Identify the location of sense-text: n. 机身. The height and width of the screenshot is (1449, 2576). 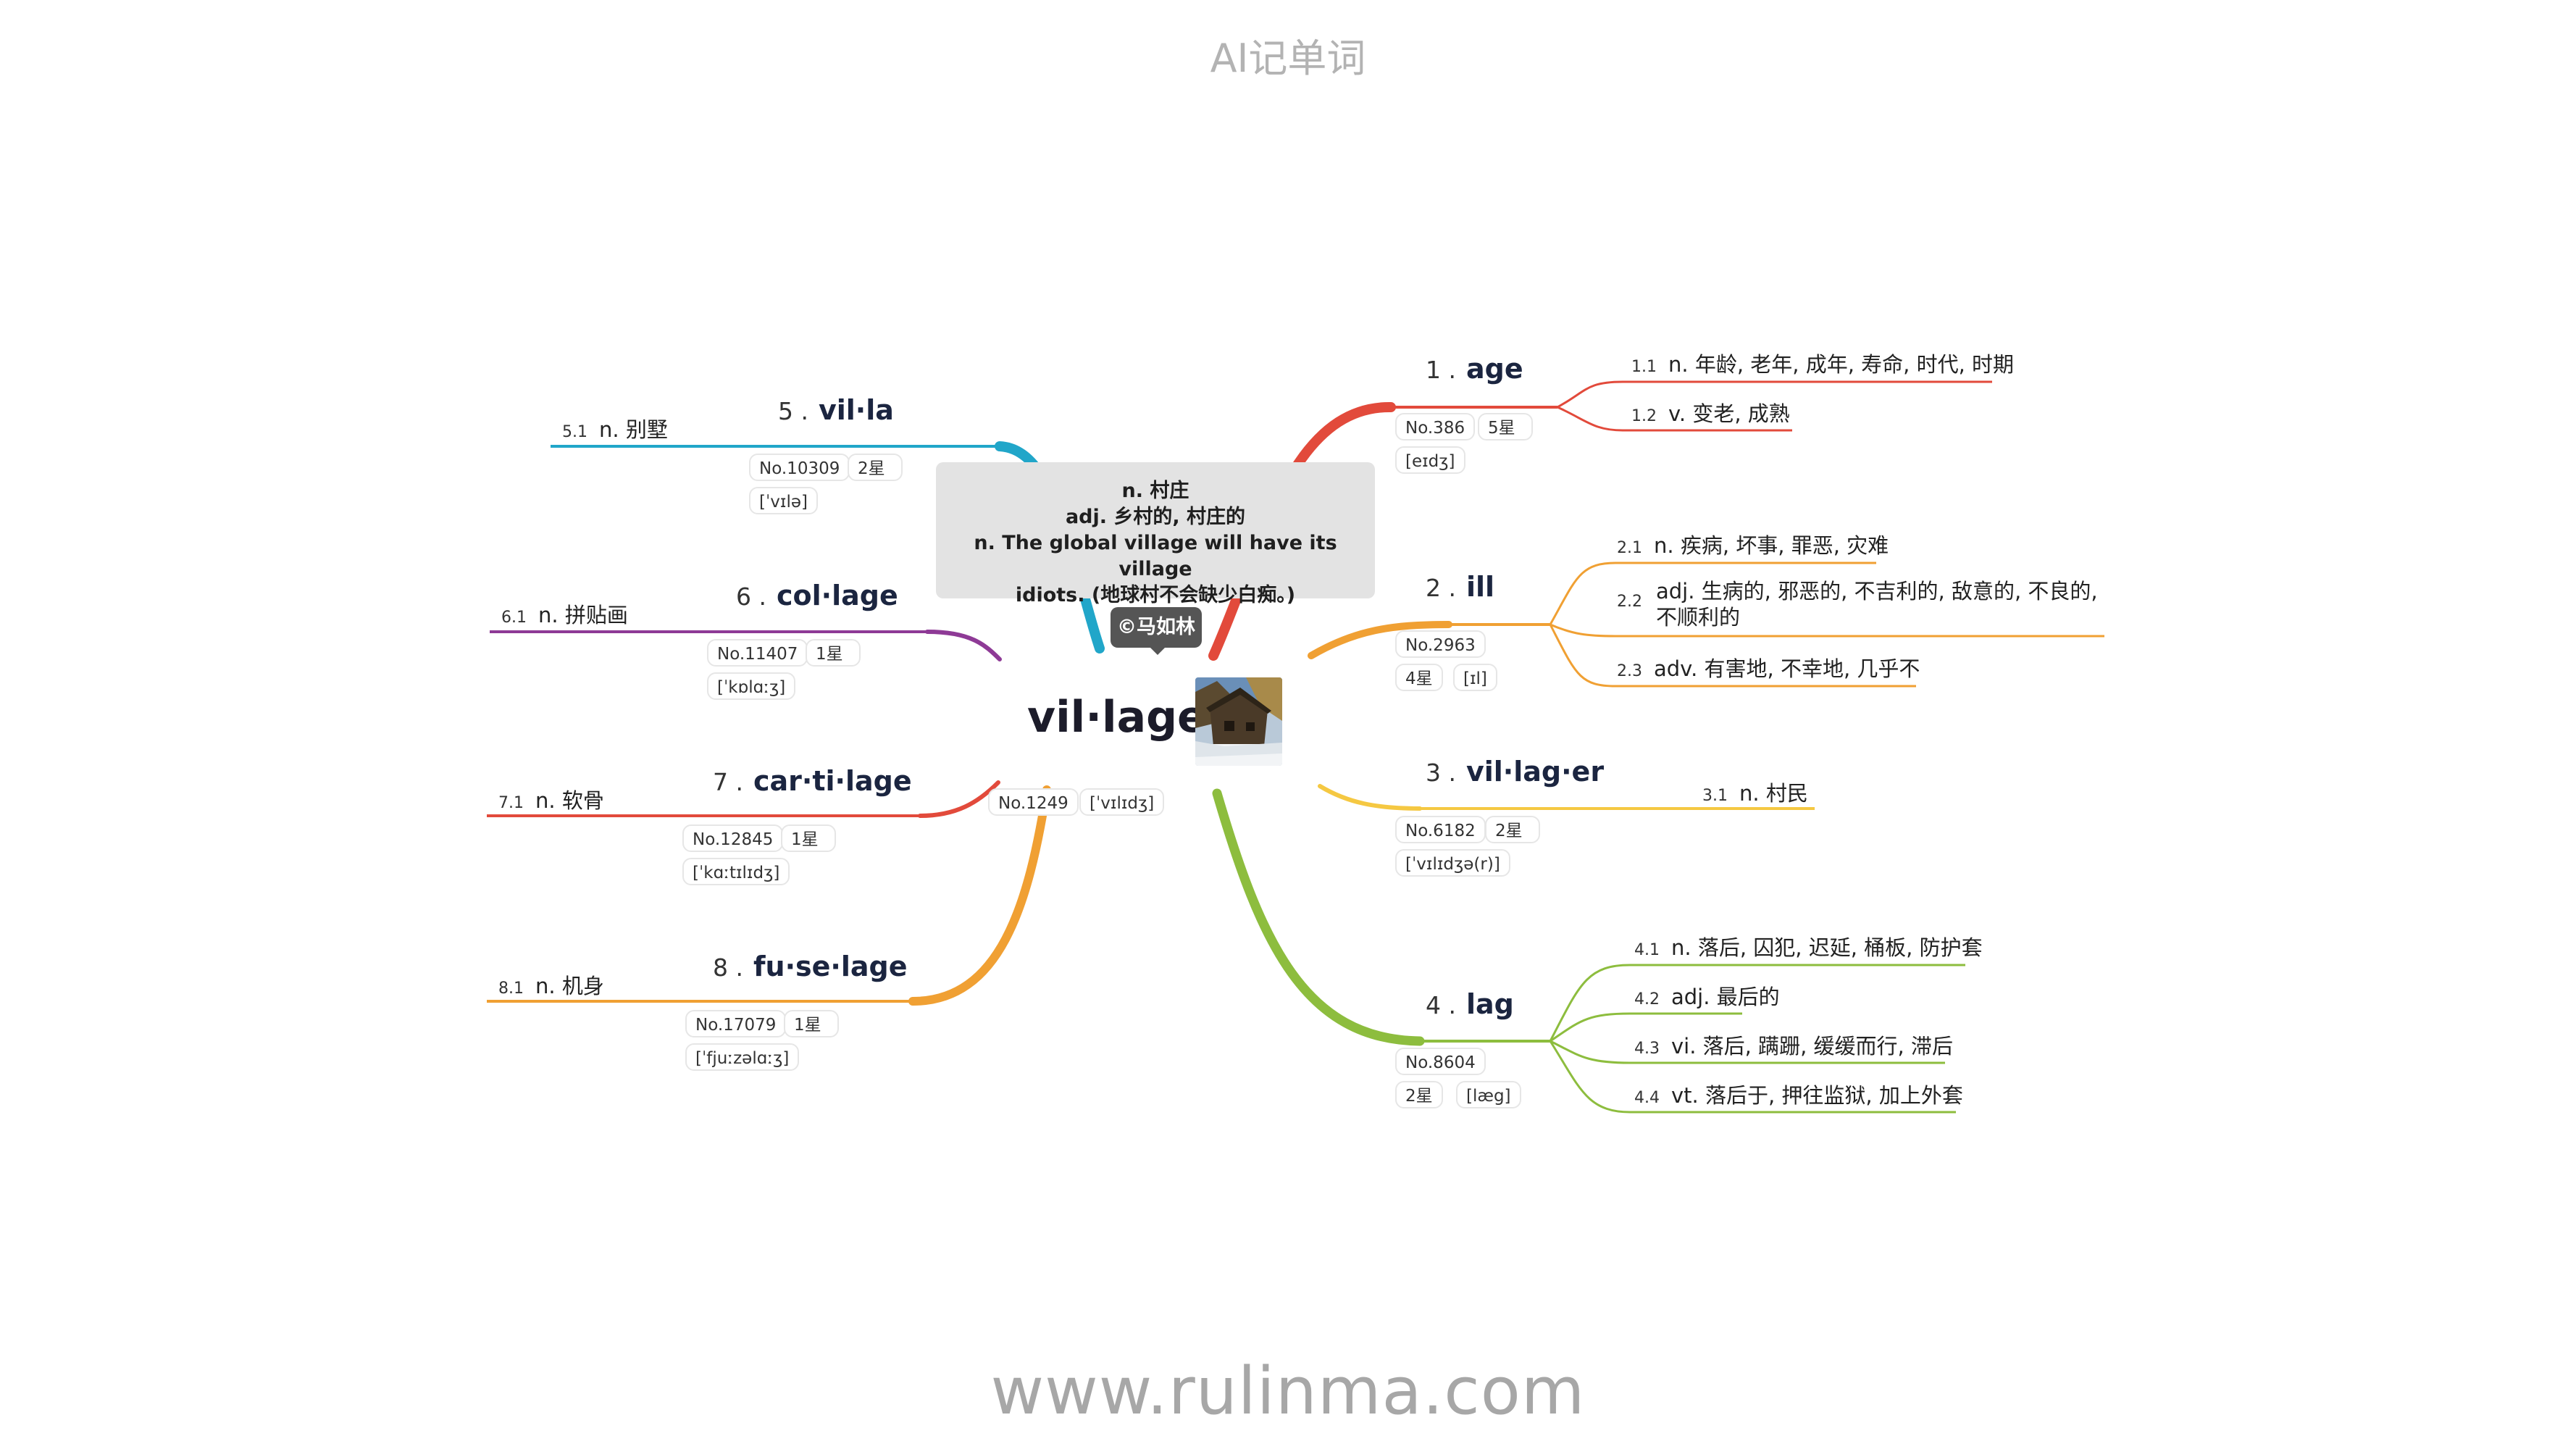
(569, 986).